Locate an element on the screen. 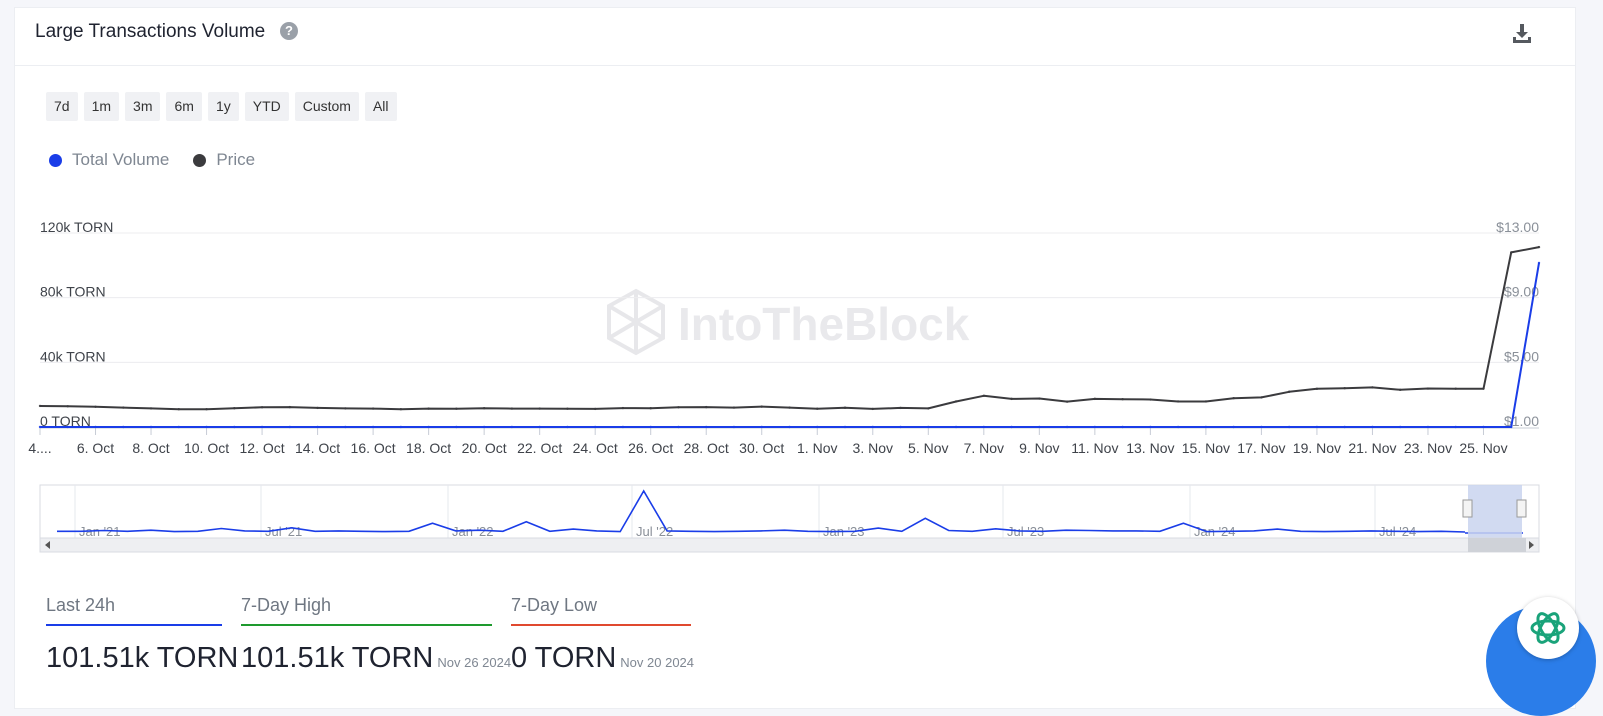 Image resolution: width=1603 pixels, height=716 pixels. legend-dot-price is located at coordinates (200, 160).